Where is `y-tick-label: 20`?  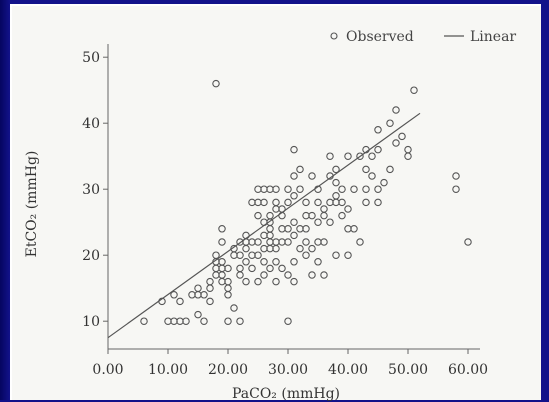
y-tick-label: 20 is located at coordinates (91, 256).